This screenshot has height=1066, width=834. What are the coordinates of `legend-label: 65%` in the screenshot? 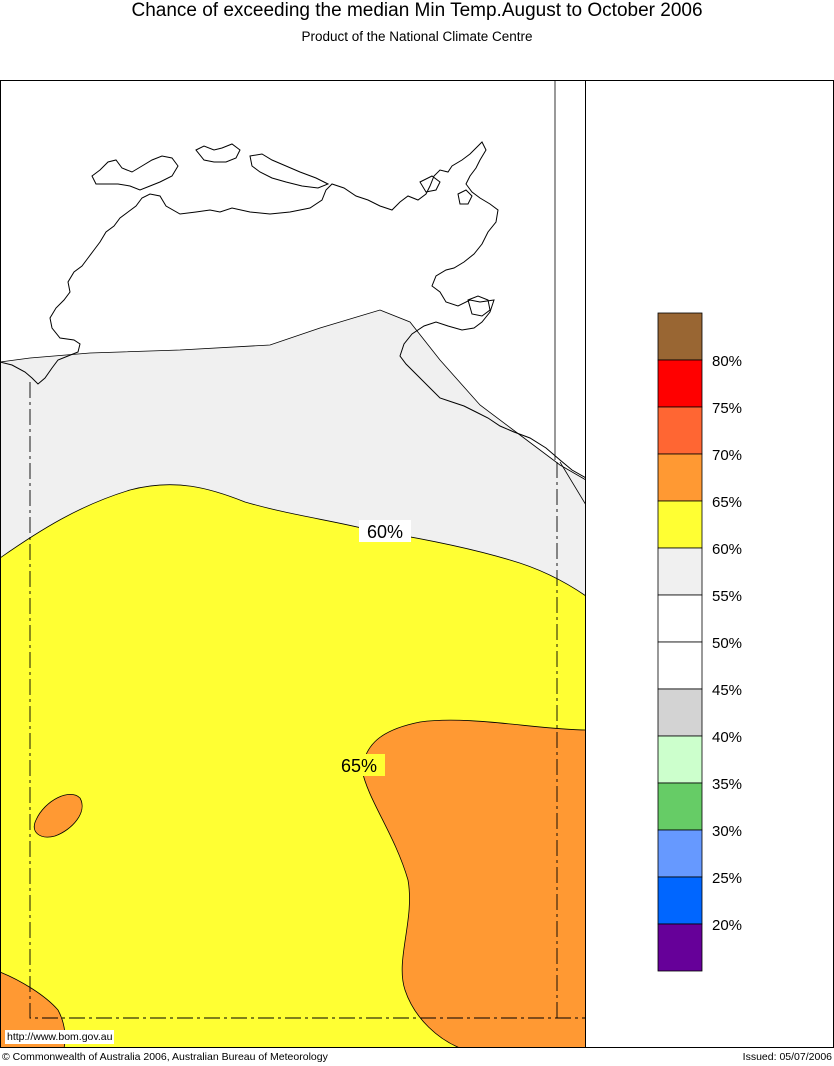 It's located at (727, 502).